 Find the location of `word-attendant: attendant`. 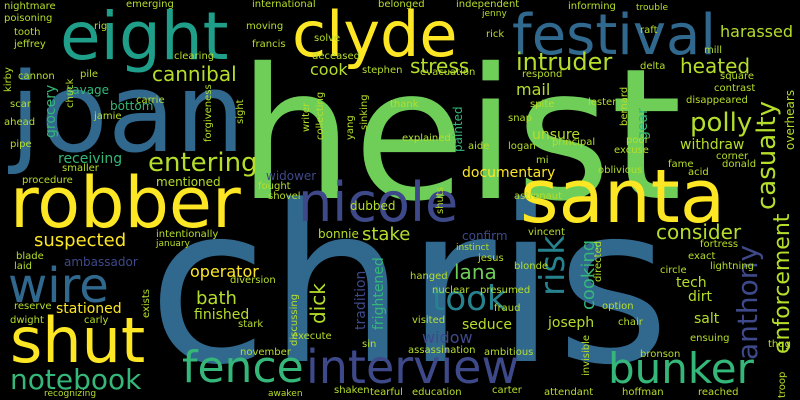

word-attendant: attendant is located at coordinates (569, 392).